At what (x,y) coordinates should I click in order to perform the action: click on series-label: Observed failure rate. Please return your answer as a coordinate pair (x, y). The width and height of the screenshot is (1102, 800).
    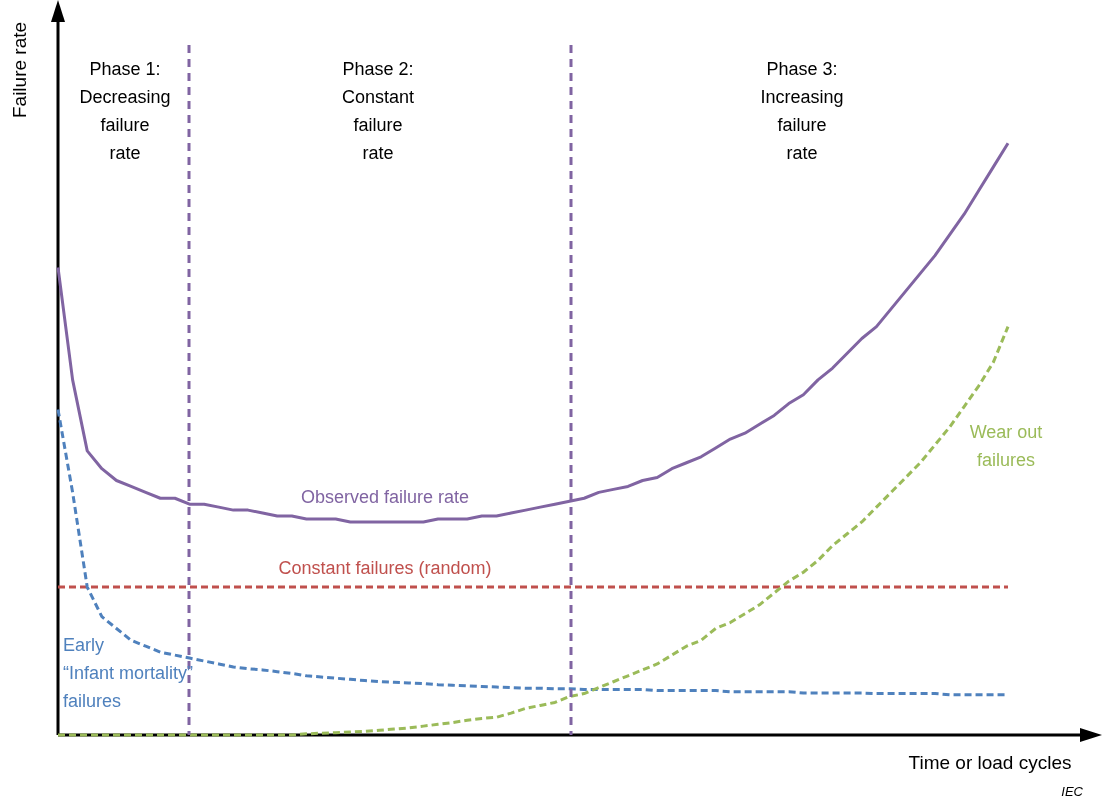
    Looking at the image, I should click on (385, 497).